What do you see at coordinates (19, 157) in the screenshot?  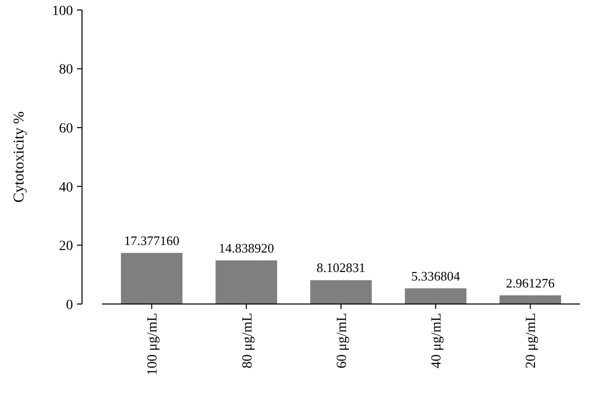 I see `y-axis-title: Cytotoxicity %` at bounding box center [19, 157].